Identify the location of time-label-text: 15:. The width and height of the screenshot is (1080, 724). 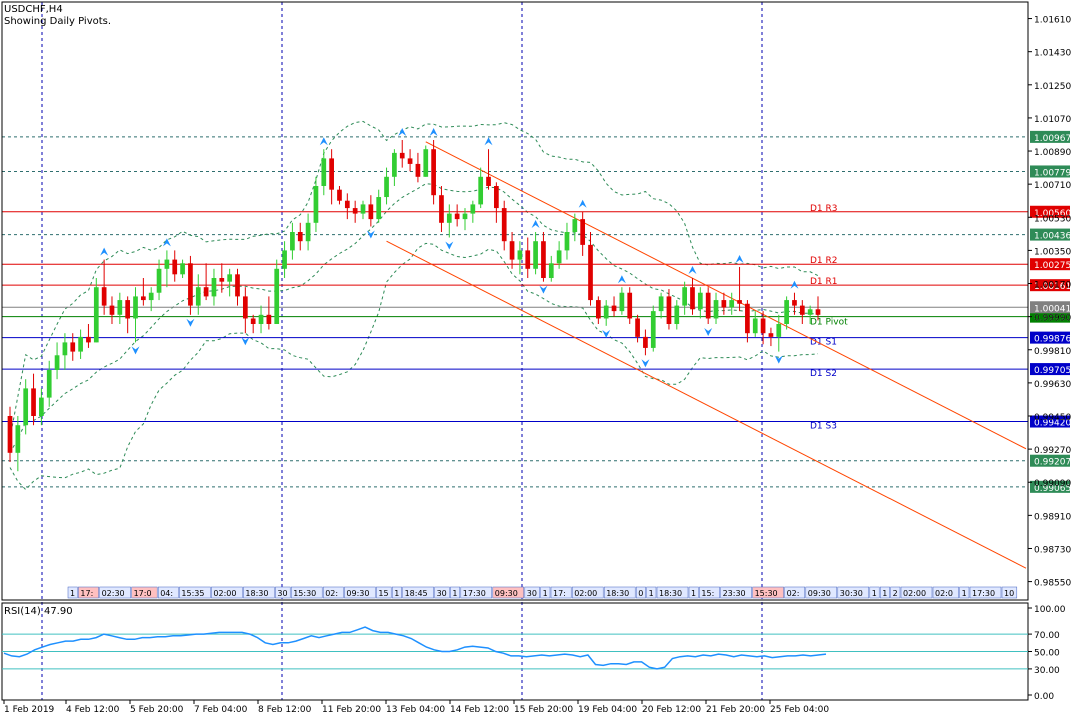
(707, 593).